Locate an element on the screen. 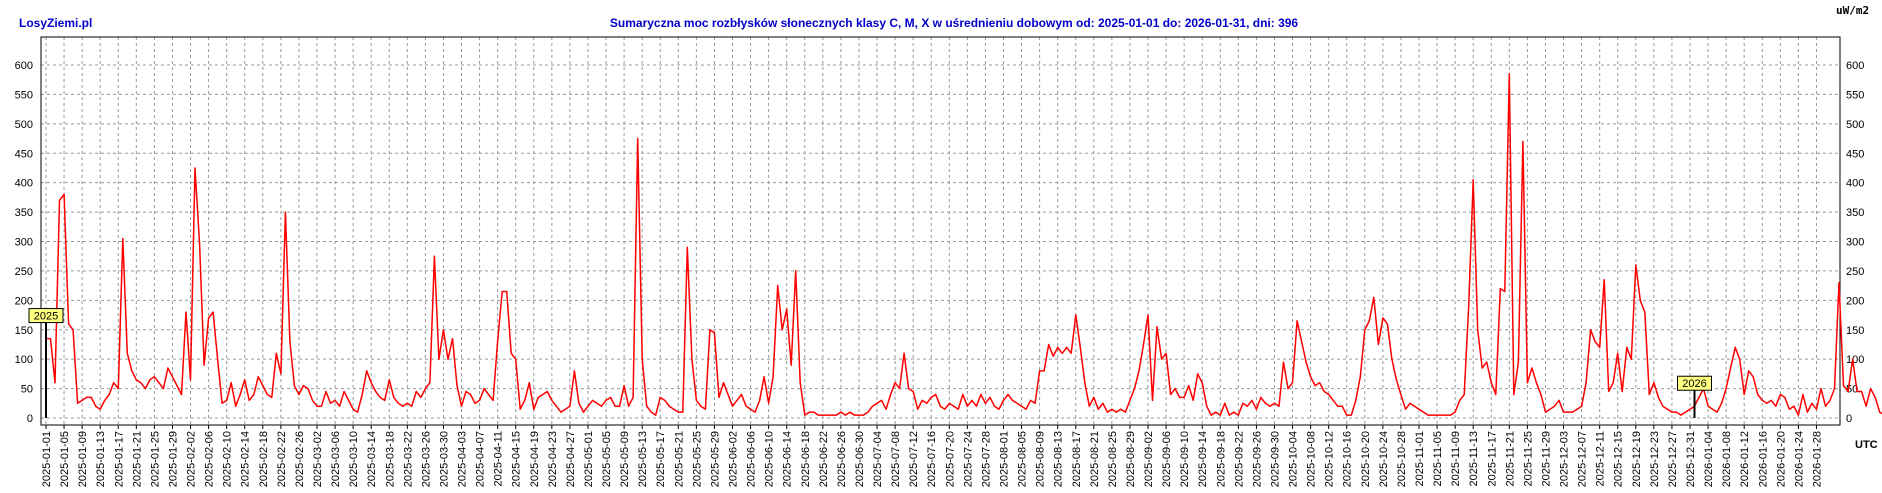 The height and width of the screenshot is (493, 1882). x-tick-label: 2025-12-07 is located at coordinates (1583, 459).